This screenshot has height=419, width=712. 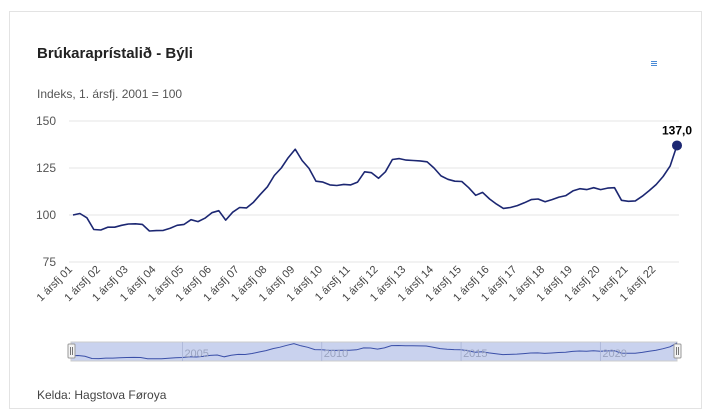 What do you see at coordinates (677, 130) in the screenshot?
I see `last-point-label: 137,0` at bounding box center [677, 130].